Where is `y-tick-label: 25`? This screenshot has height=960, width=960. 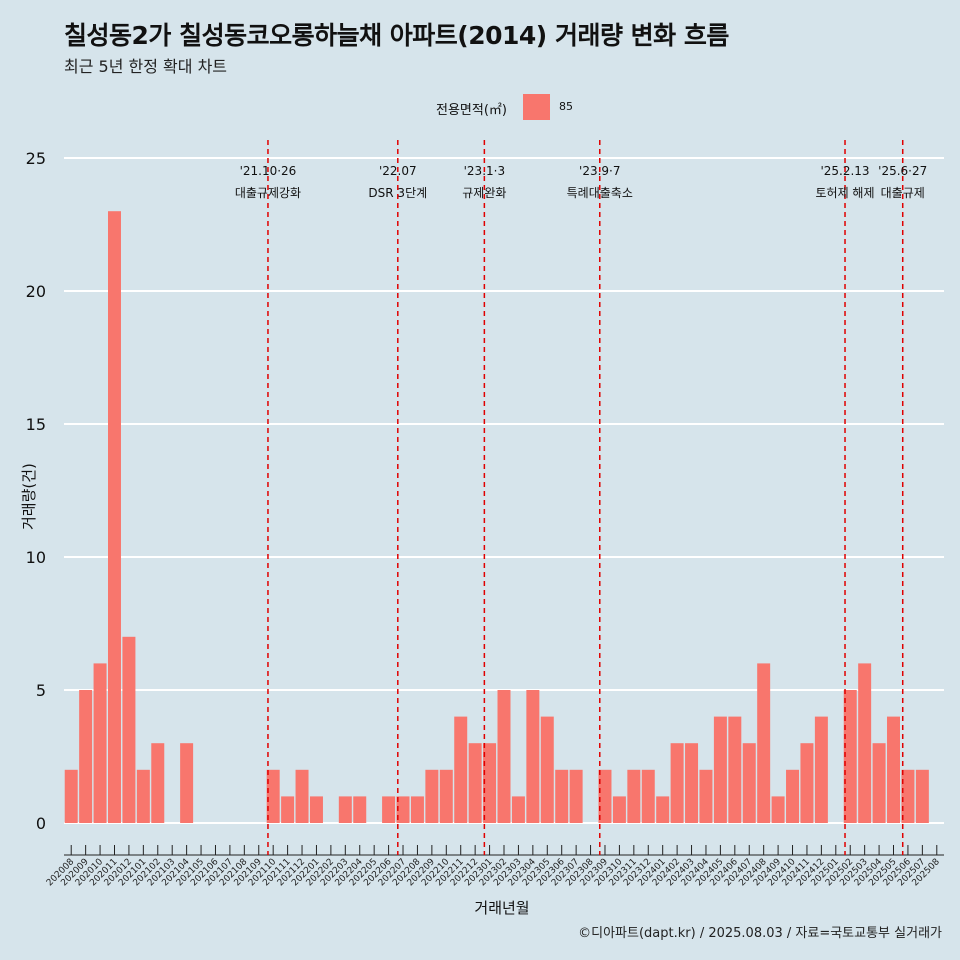 y-tick-label: 25 is located at coordinates (36, 158).